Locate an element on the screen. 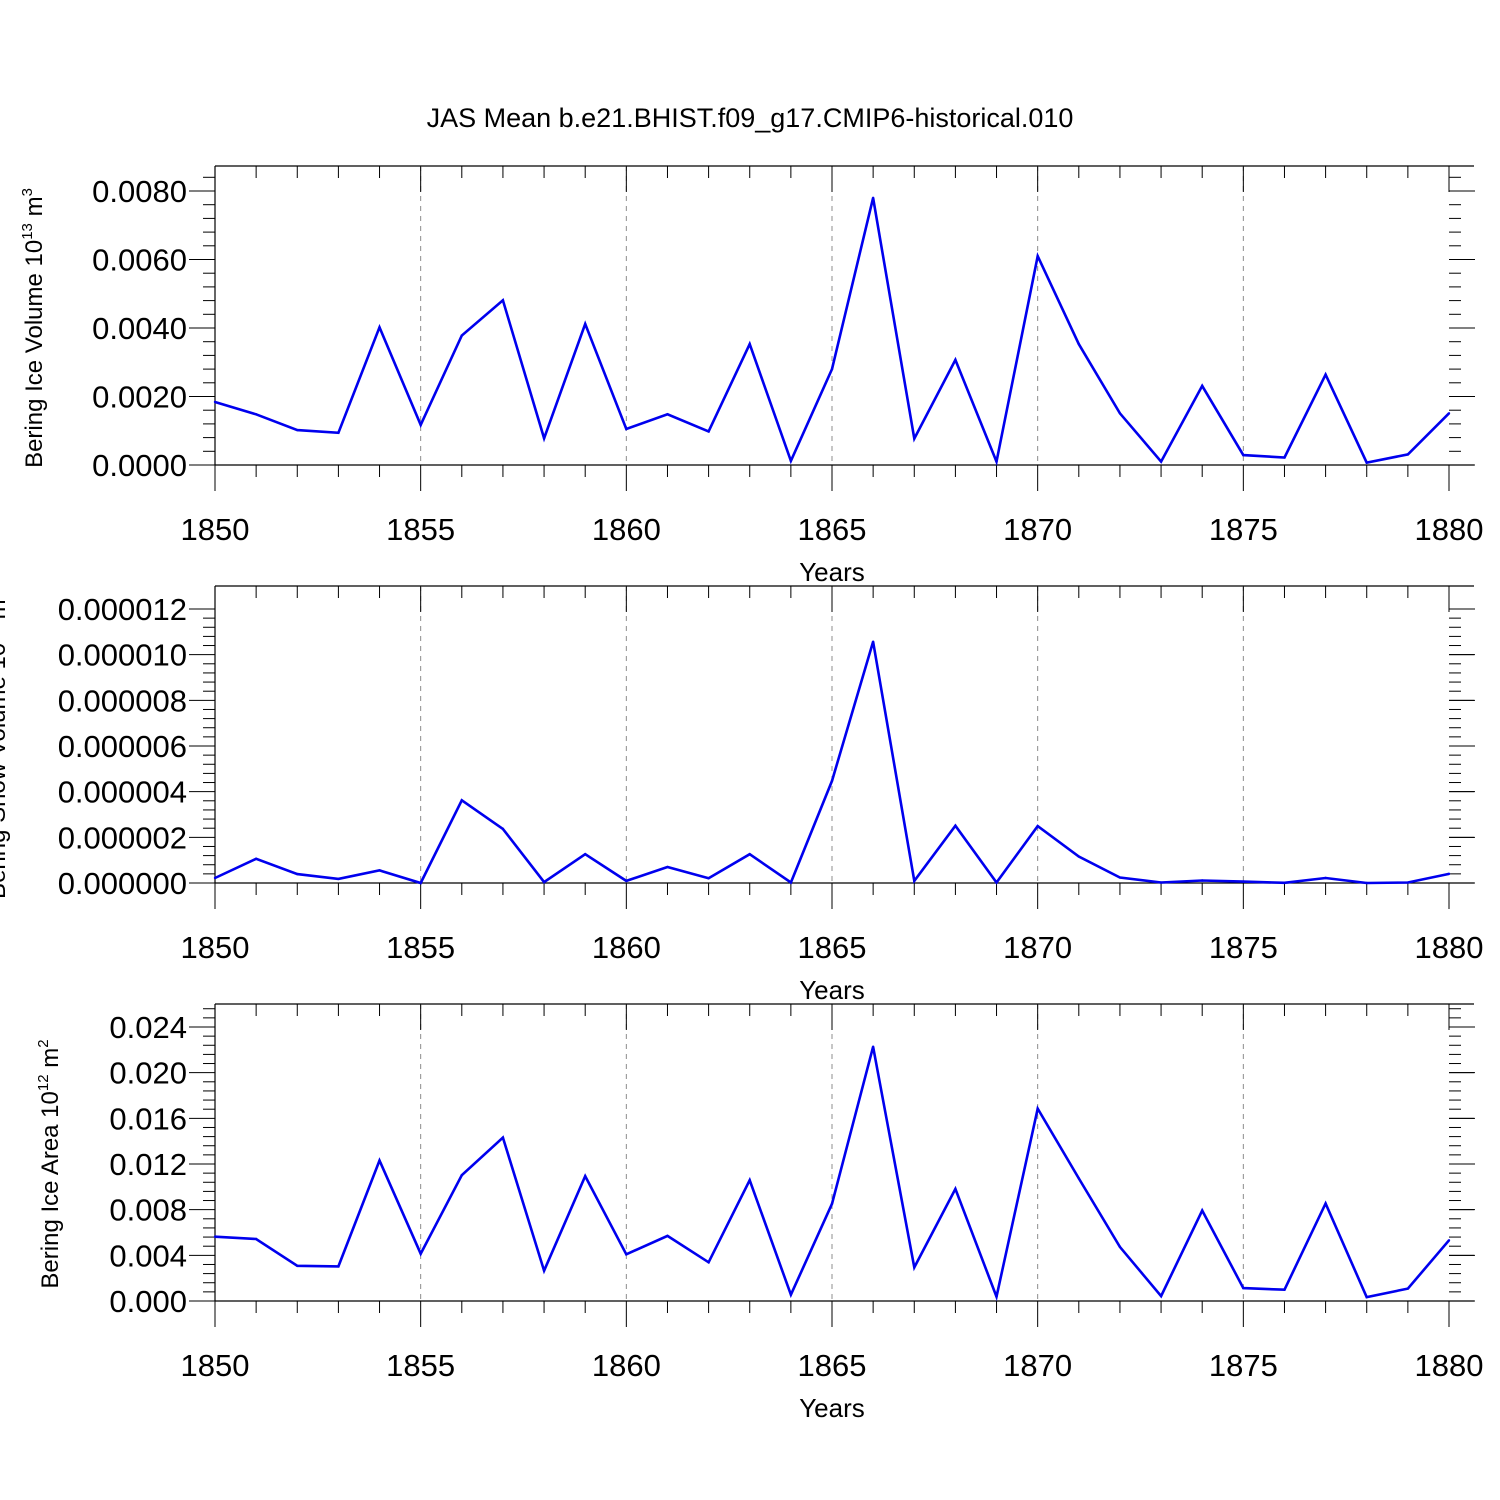 The width and height of the screenshot is (1500, 1500). y-tick-label: 0.024 is located at coordinates (148, 1027).